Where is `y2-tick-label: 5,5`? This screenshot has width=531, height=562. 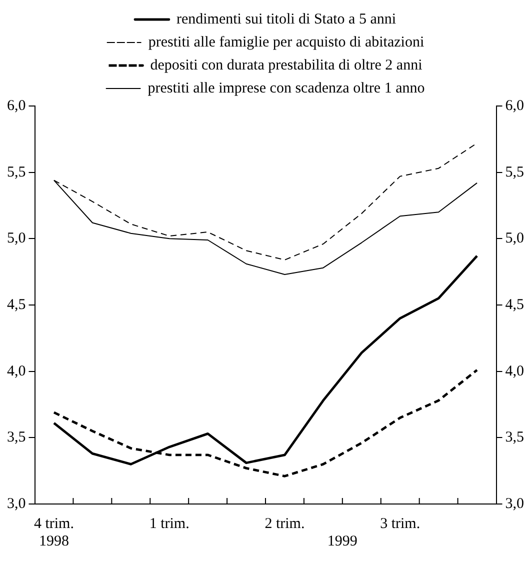 y2-tick-label: 5,5 is located at coordinates (514, 172).